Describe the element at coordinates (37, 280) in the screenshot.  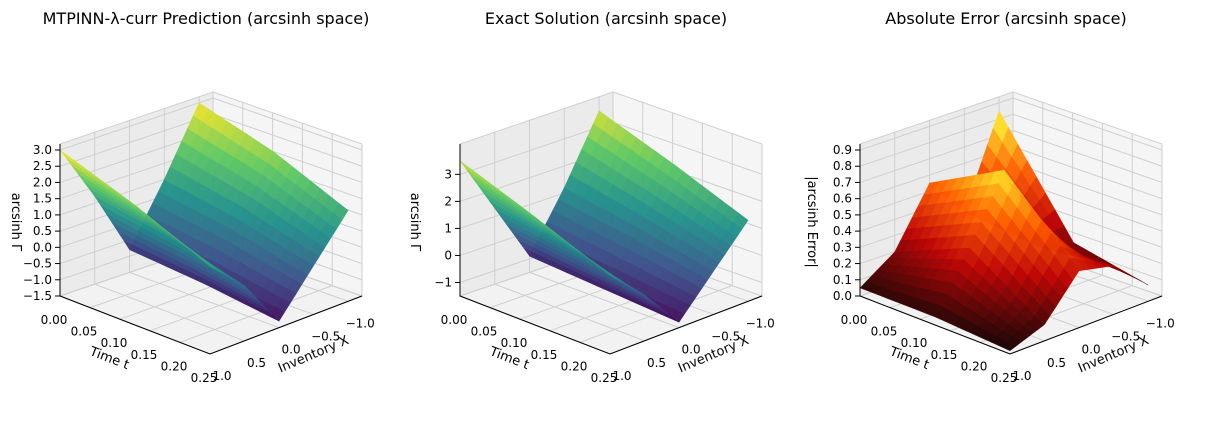
I see `z-tick-label: −1.0` at that location.